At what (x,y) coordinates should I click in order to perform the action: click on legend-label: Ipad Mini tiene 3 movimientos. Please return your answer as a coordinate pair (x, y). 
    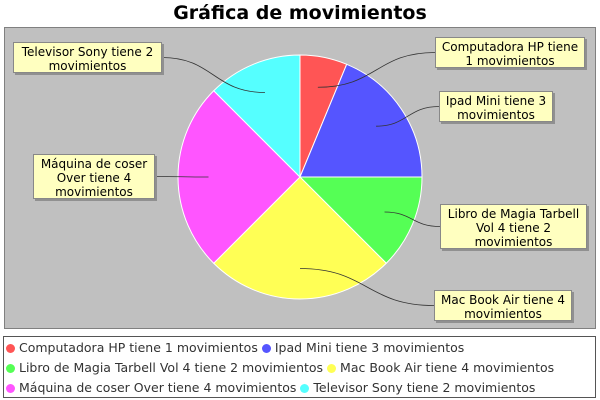
    Looking at the image, I should click on (369, 347).